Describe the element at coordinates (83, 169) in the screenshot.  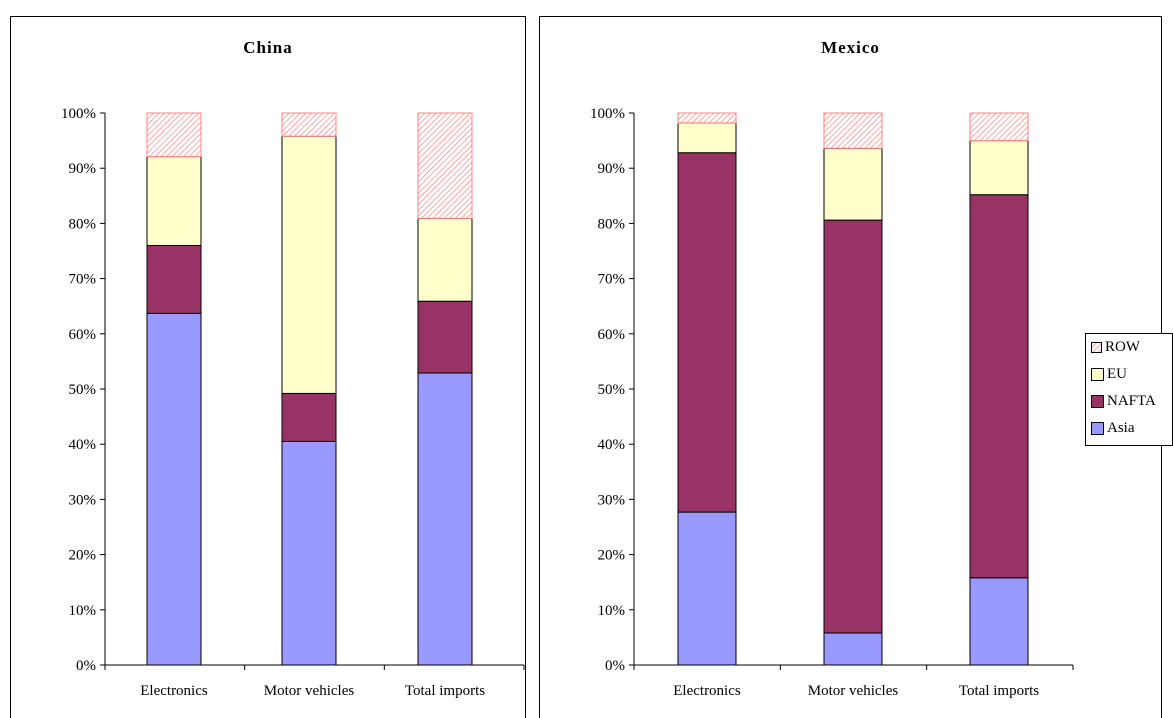
I see `china-y-tick-label: 90%` at that location.